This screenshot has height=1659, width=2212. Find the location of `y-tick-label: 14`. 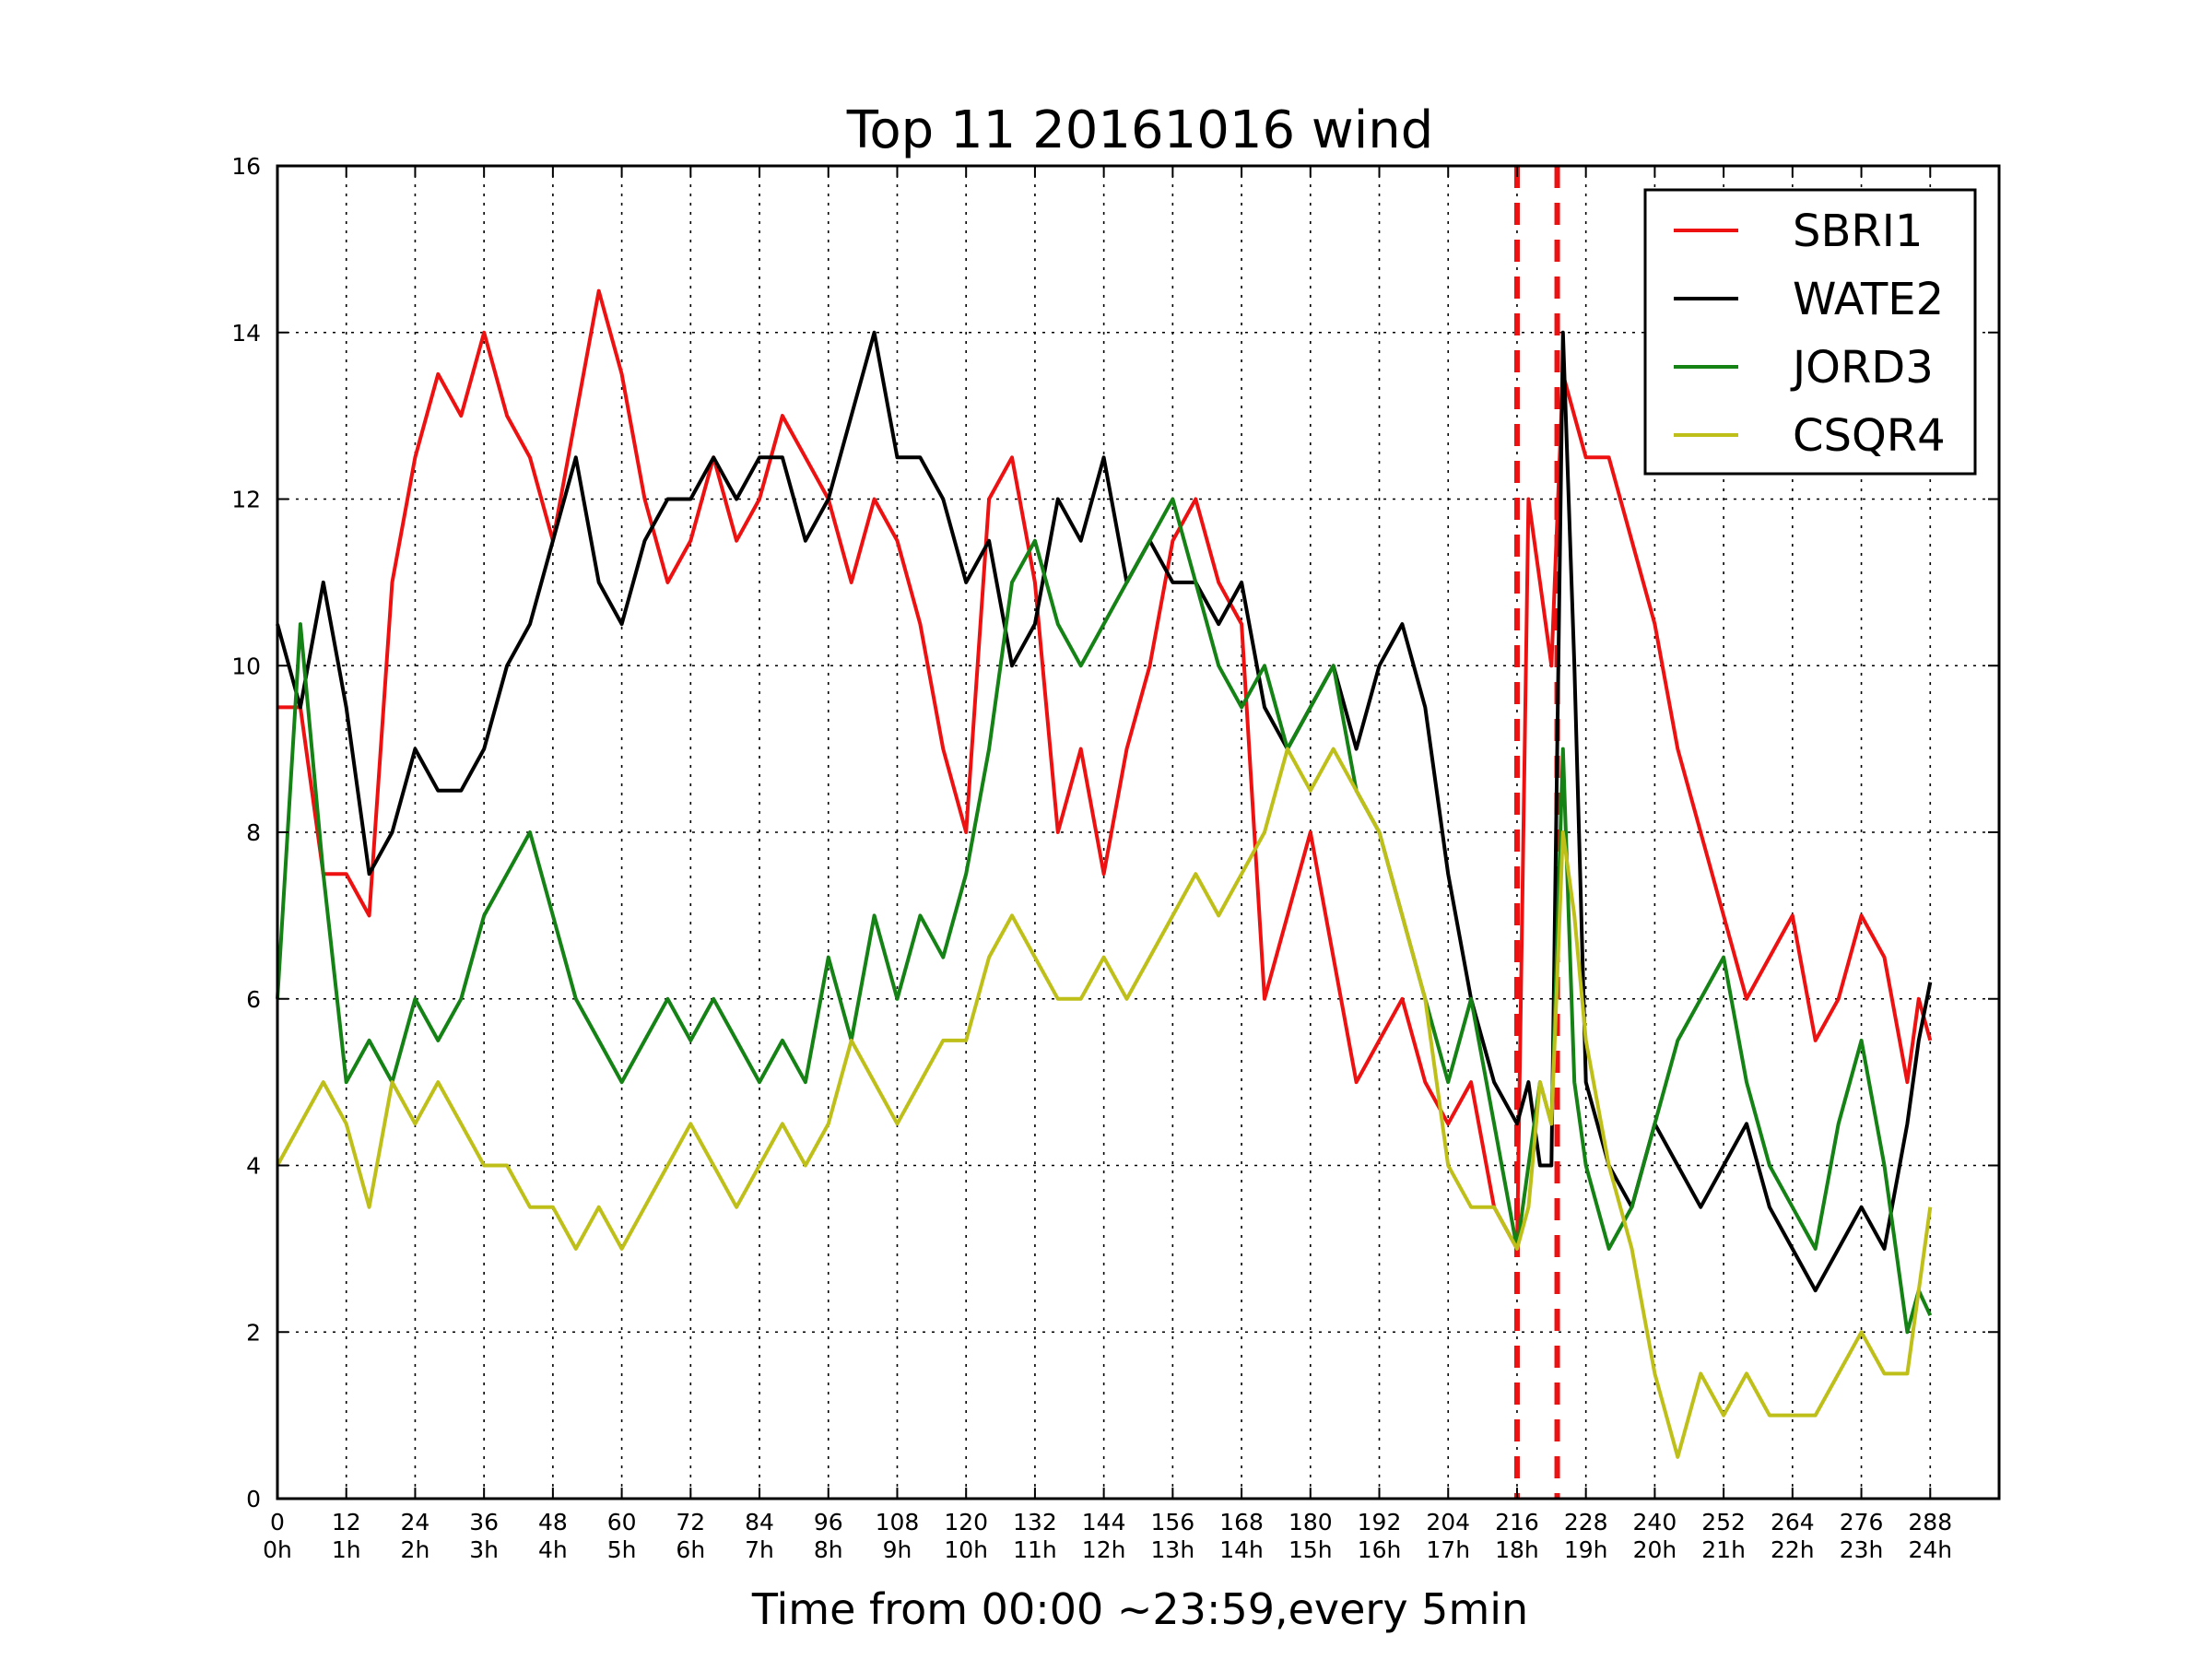

y-tick-label: 14 is located at coordinates (246, 333).